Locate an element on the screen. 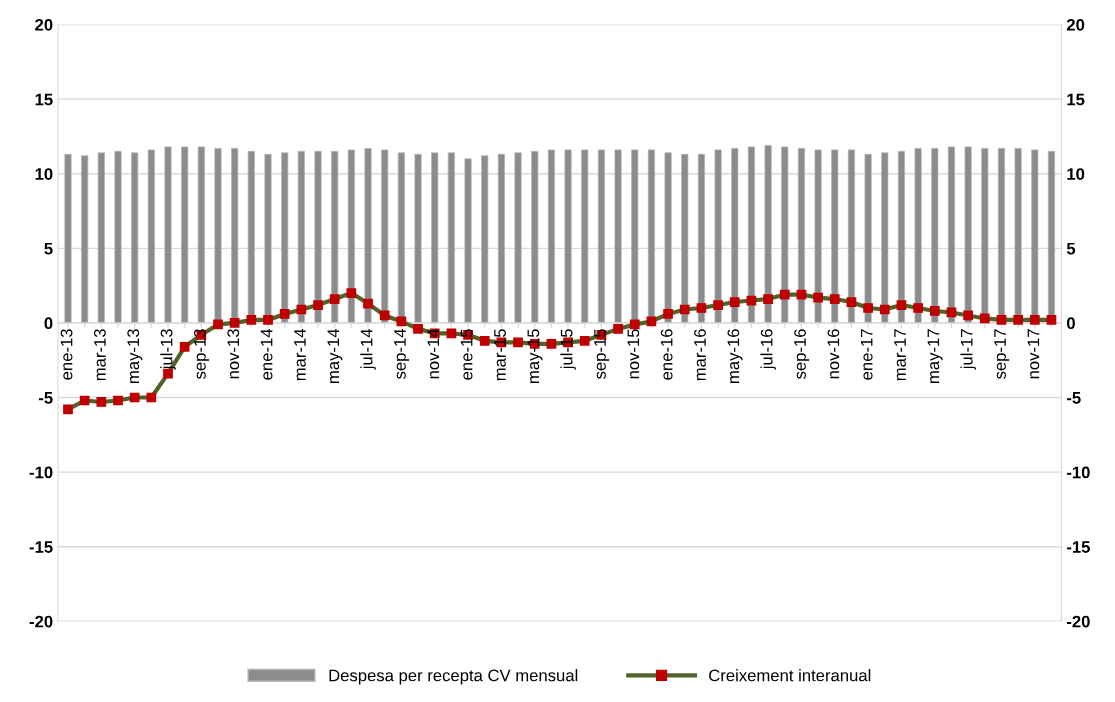 This screenshot has height=702, width=1115. x-tick-label: jul-14 is located at coordinates (368, 349).